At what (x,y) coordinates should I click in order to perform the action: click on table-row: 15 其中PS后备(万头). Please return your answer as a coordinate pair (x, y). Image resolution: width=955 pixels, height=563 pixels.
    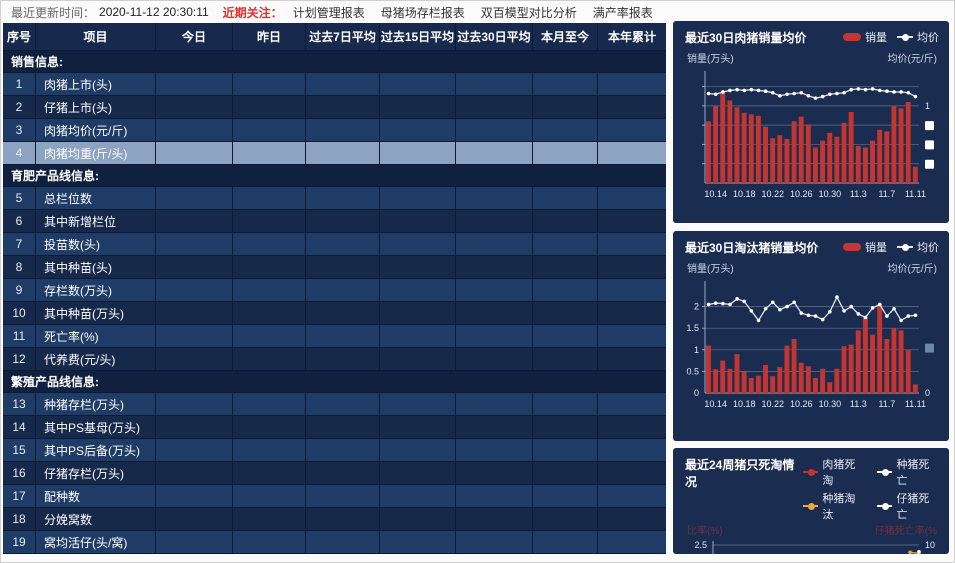
    Looking at the image, I should click on (334, 450).